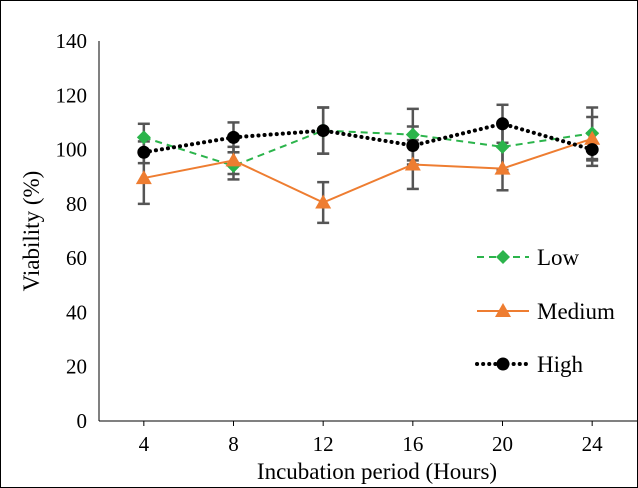 This screenshot has width=638, height=488. Describe the element at coordinates (368, 138) in the screenshot. I see `series-line-high` at that location.